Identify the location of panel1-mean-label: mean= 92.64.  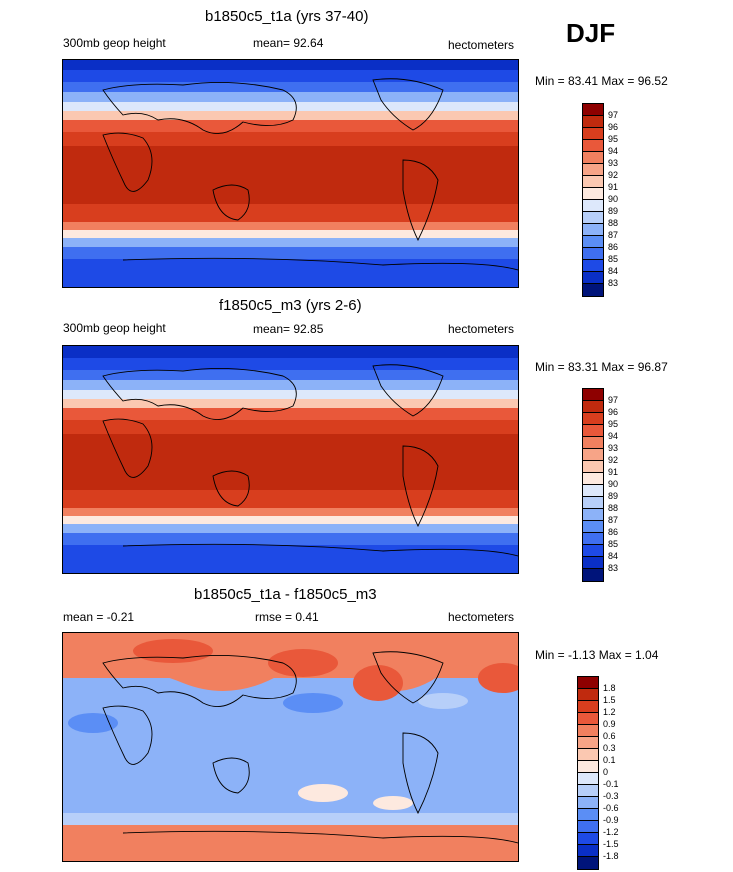
(288, 43).